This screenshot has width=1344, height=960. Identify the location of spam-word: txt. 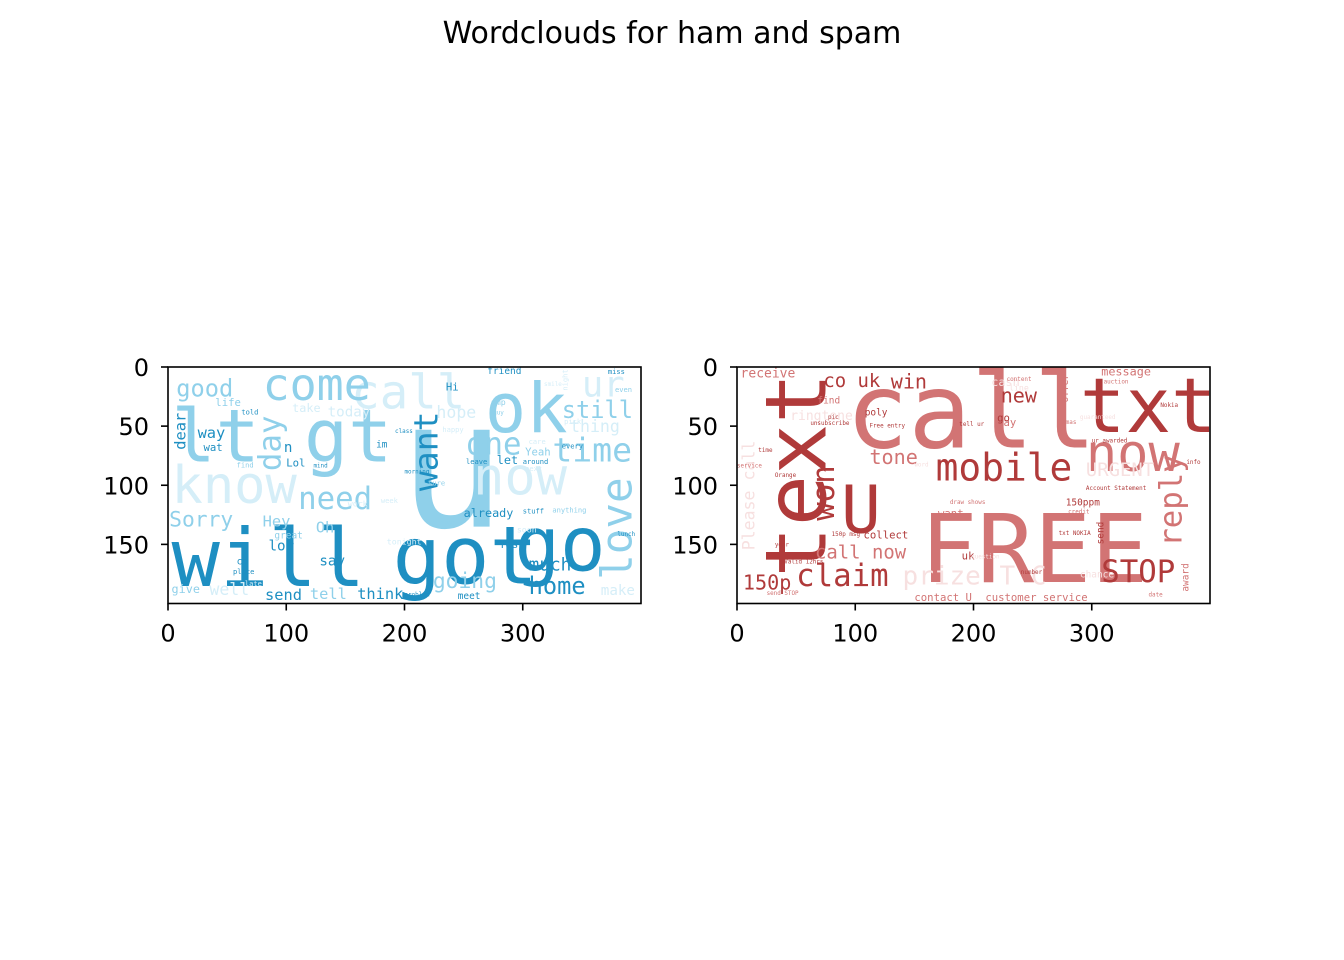
(1148, 406).